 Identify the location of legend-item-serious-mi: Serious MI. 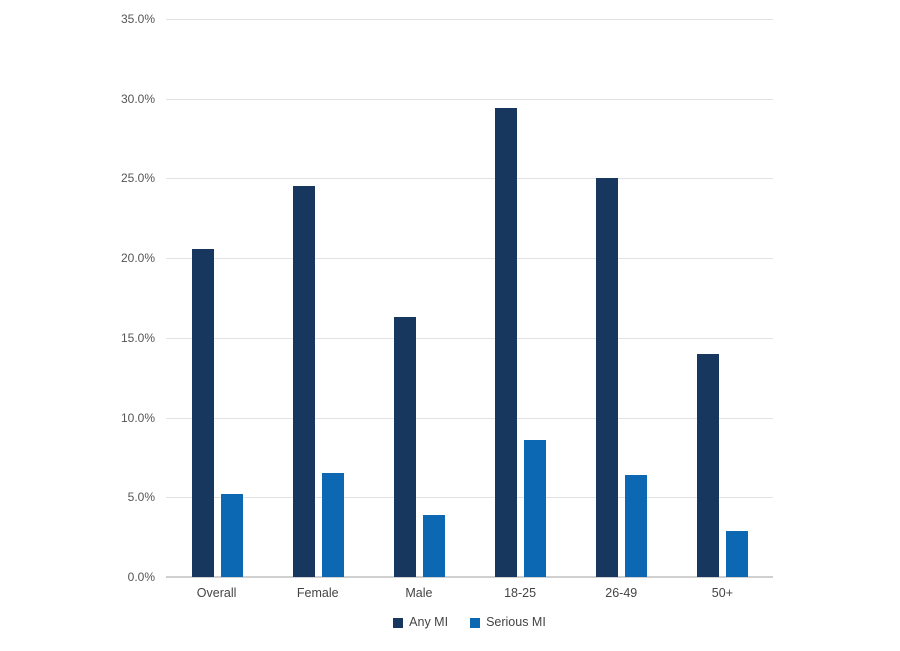
(508, 622).